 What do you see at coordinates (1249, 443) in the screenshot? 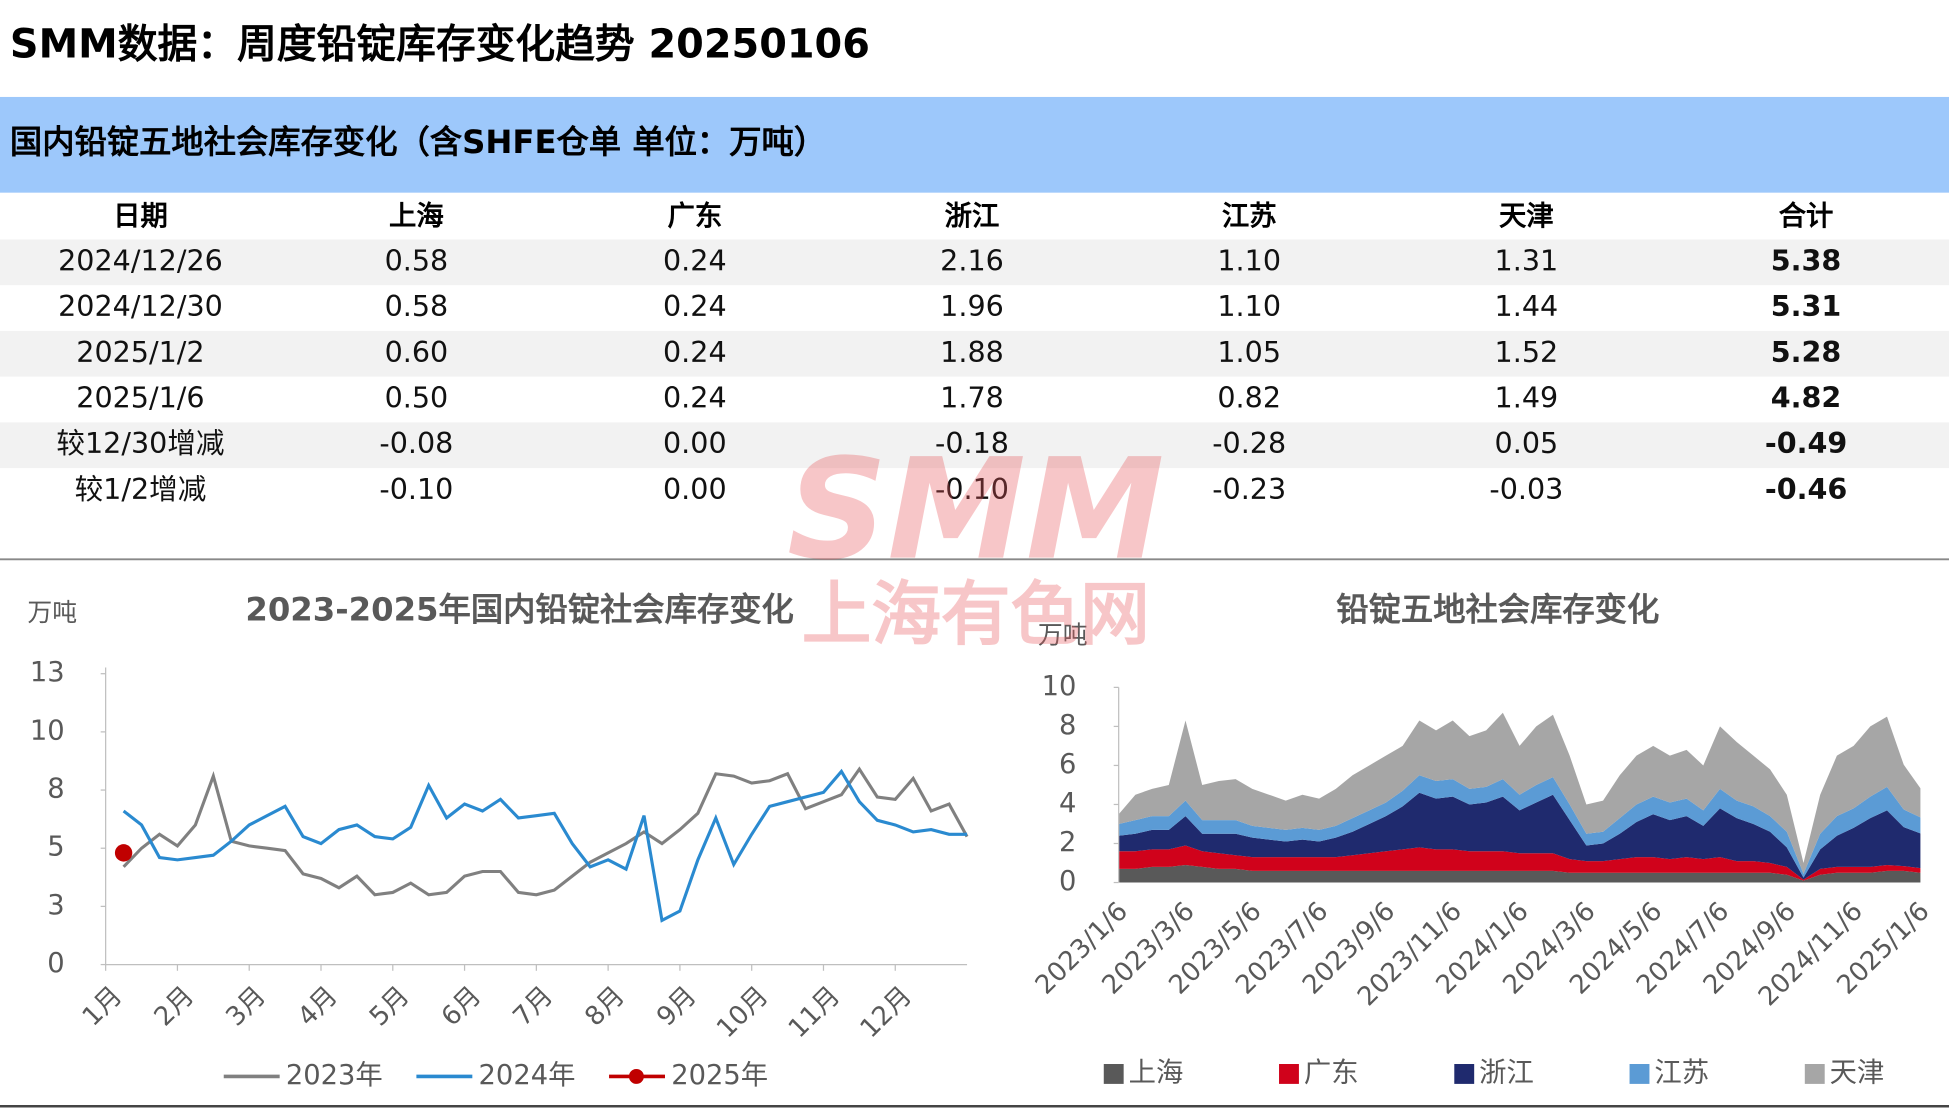
I see `table-cell: -0.28` at bounding box center [1249, 443].